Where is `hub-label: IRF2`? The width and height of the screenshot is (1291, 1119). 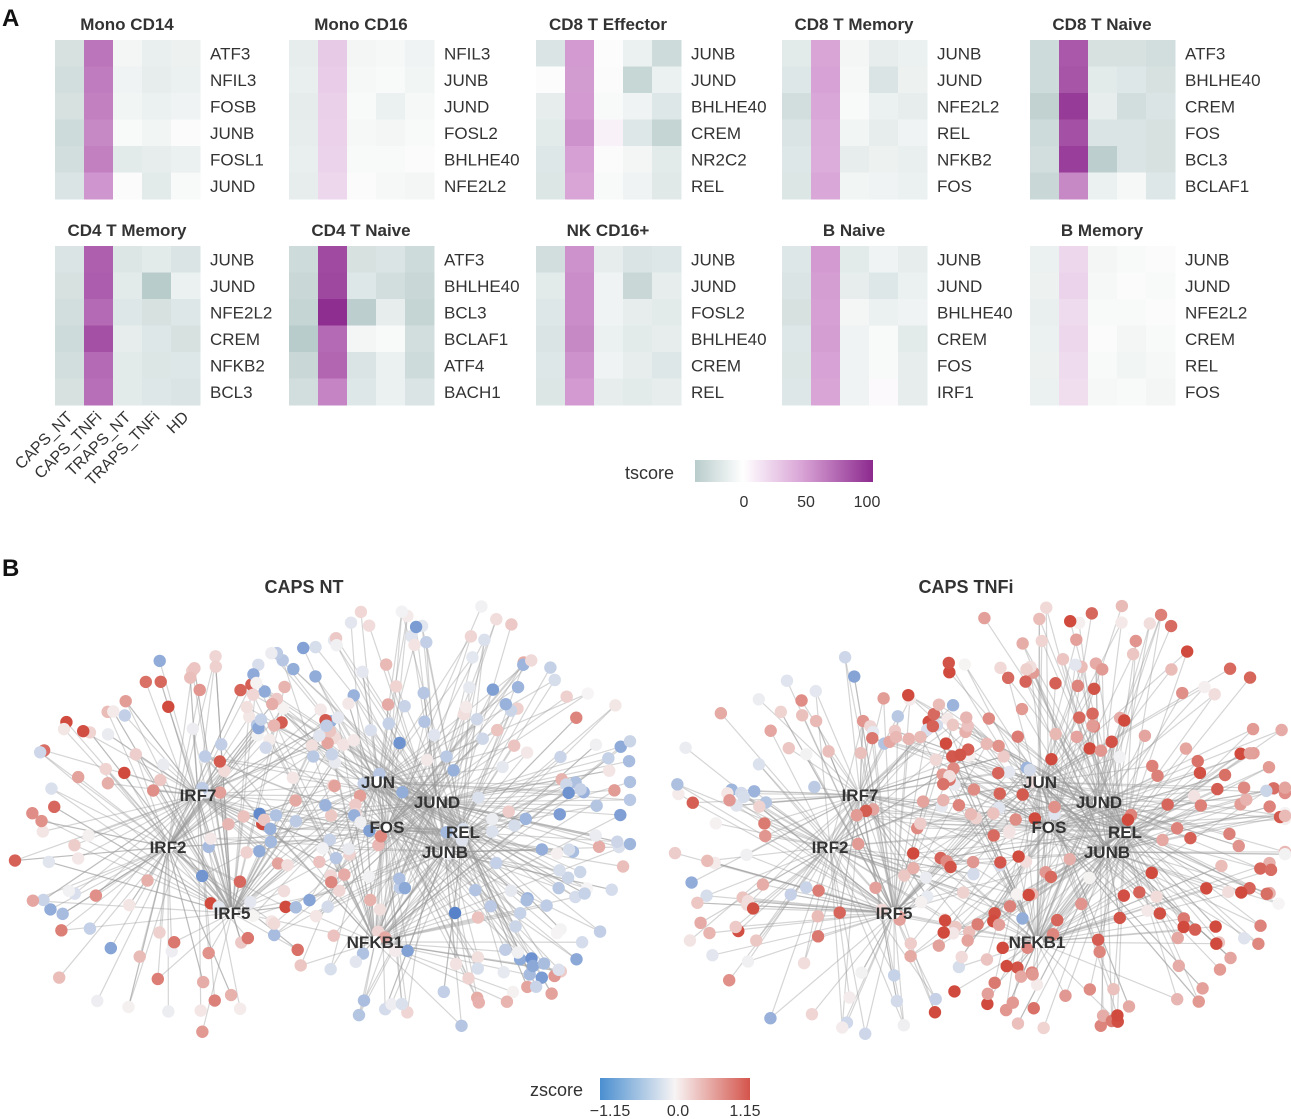 hub-label: IRF2 is located at coordinates (830, 847).